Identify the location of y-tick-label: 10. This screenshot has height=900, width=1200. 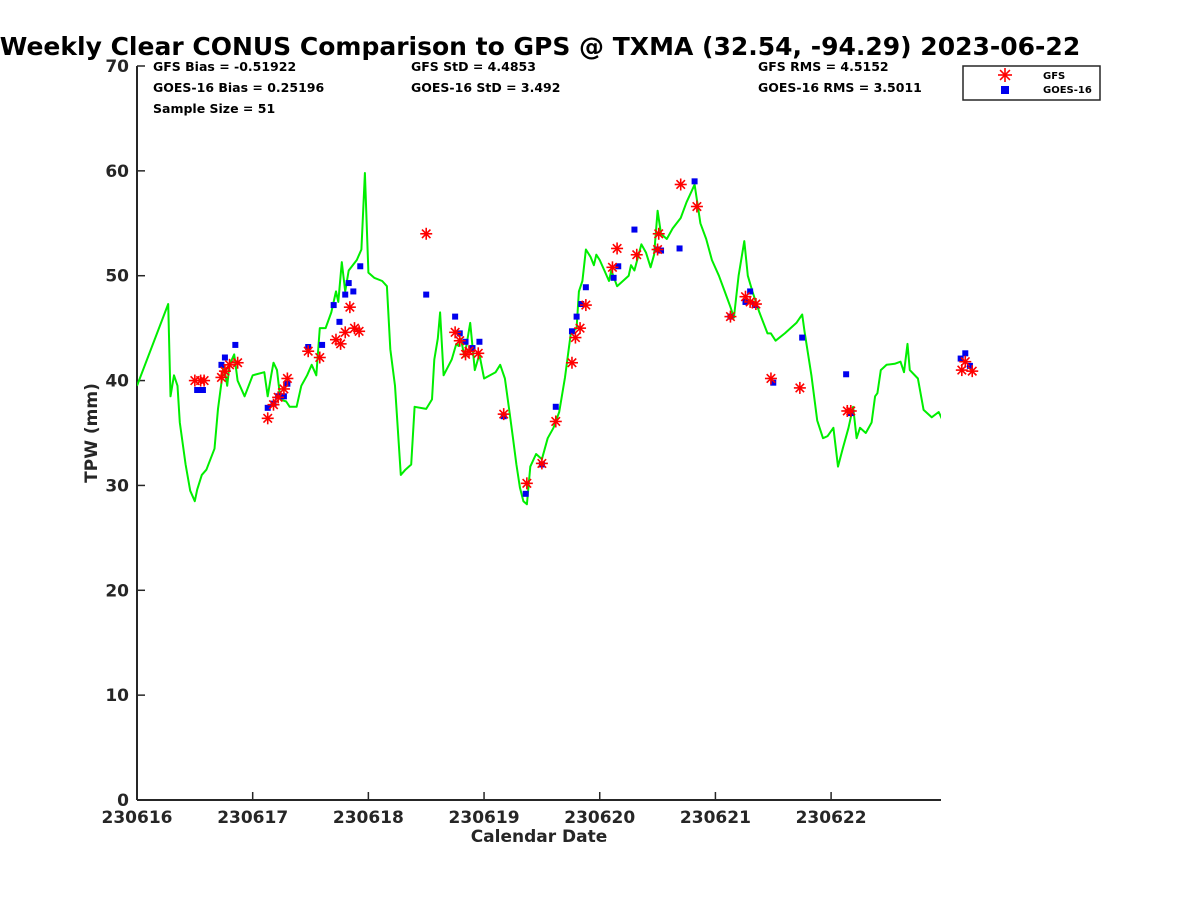
(117, 696).